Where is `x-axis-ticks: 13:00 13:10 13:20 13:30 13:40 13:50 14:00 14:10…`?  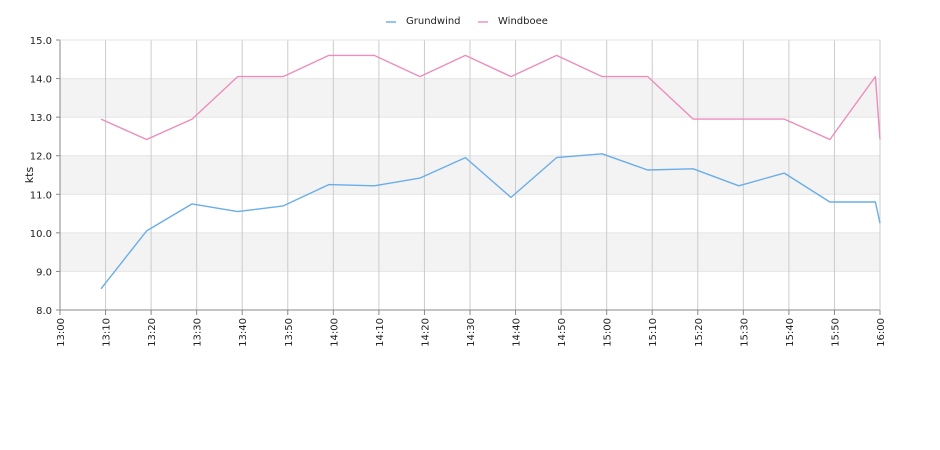
x-axis-ticks: 13:00 13:10 13:20 13:30 13:40 13:50 14:00 14:10… is located at coordinates (471, 328).